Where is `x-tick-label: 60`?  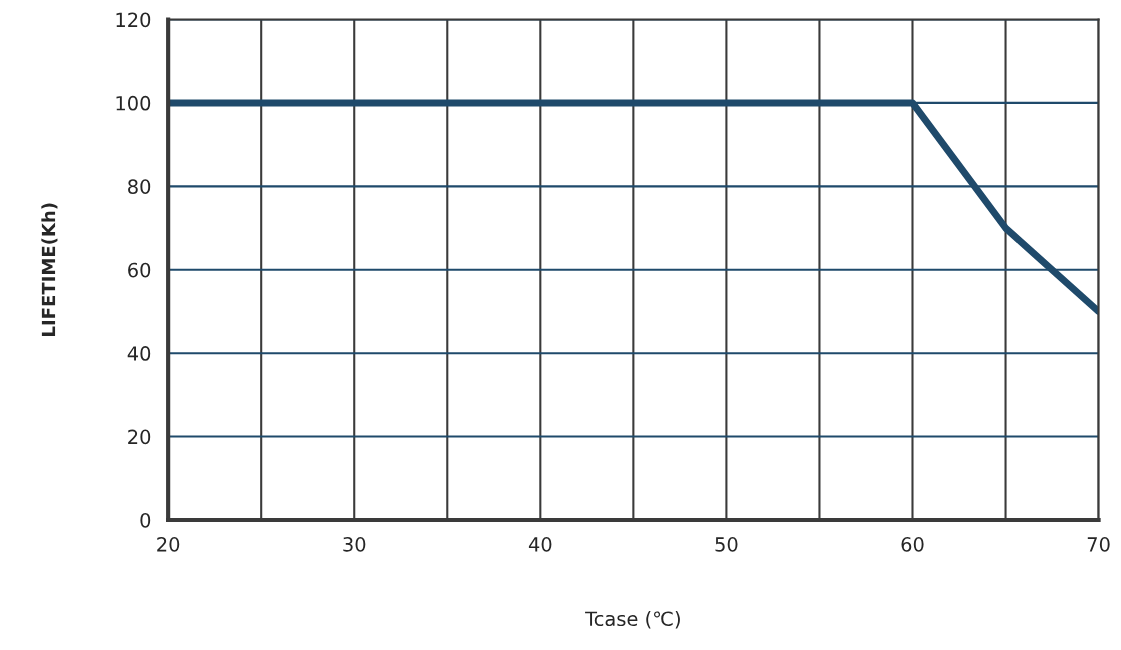
x-tick-label: 60 is located at coordinates (912, 544).